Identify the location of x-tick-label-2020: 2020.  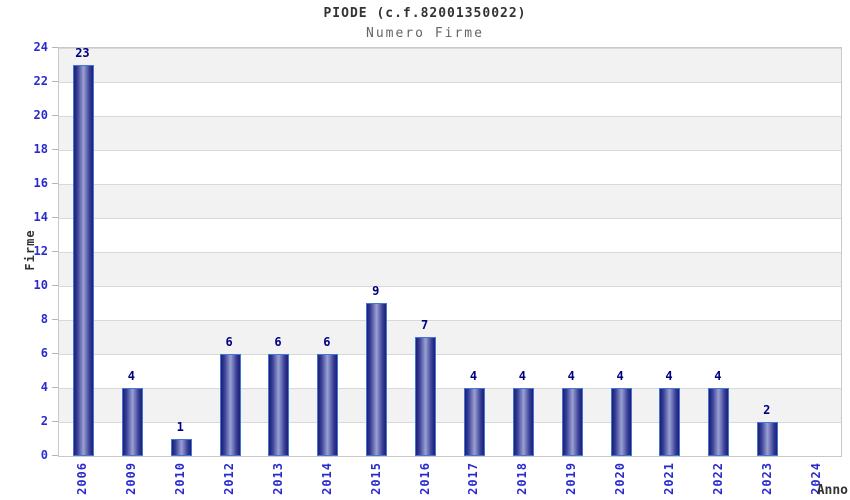
(620, 478).